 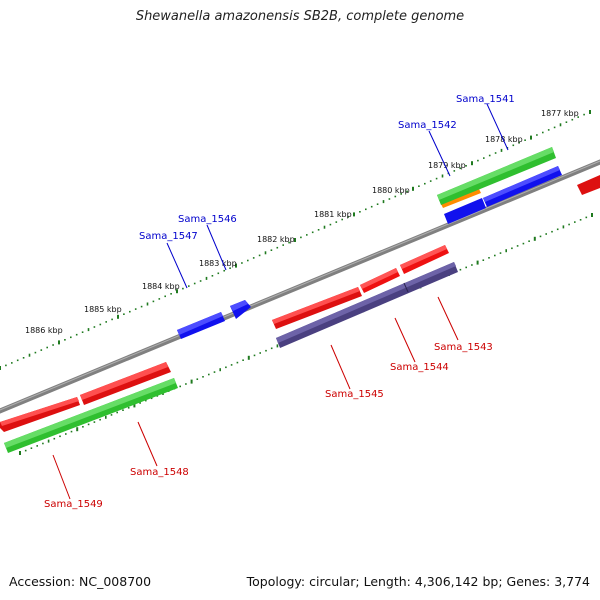 I want to click on kbp-label-1882: 1882 kbp, so click(x=276, y=239).